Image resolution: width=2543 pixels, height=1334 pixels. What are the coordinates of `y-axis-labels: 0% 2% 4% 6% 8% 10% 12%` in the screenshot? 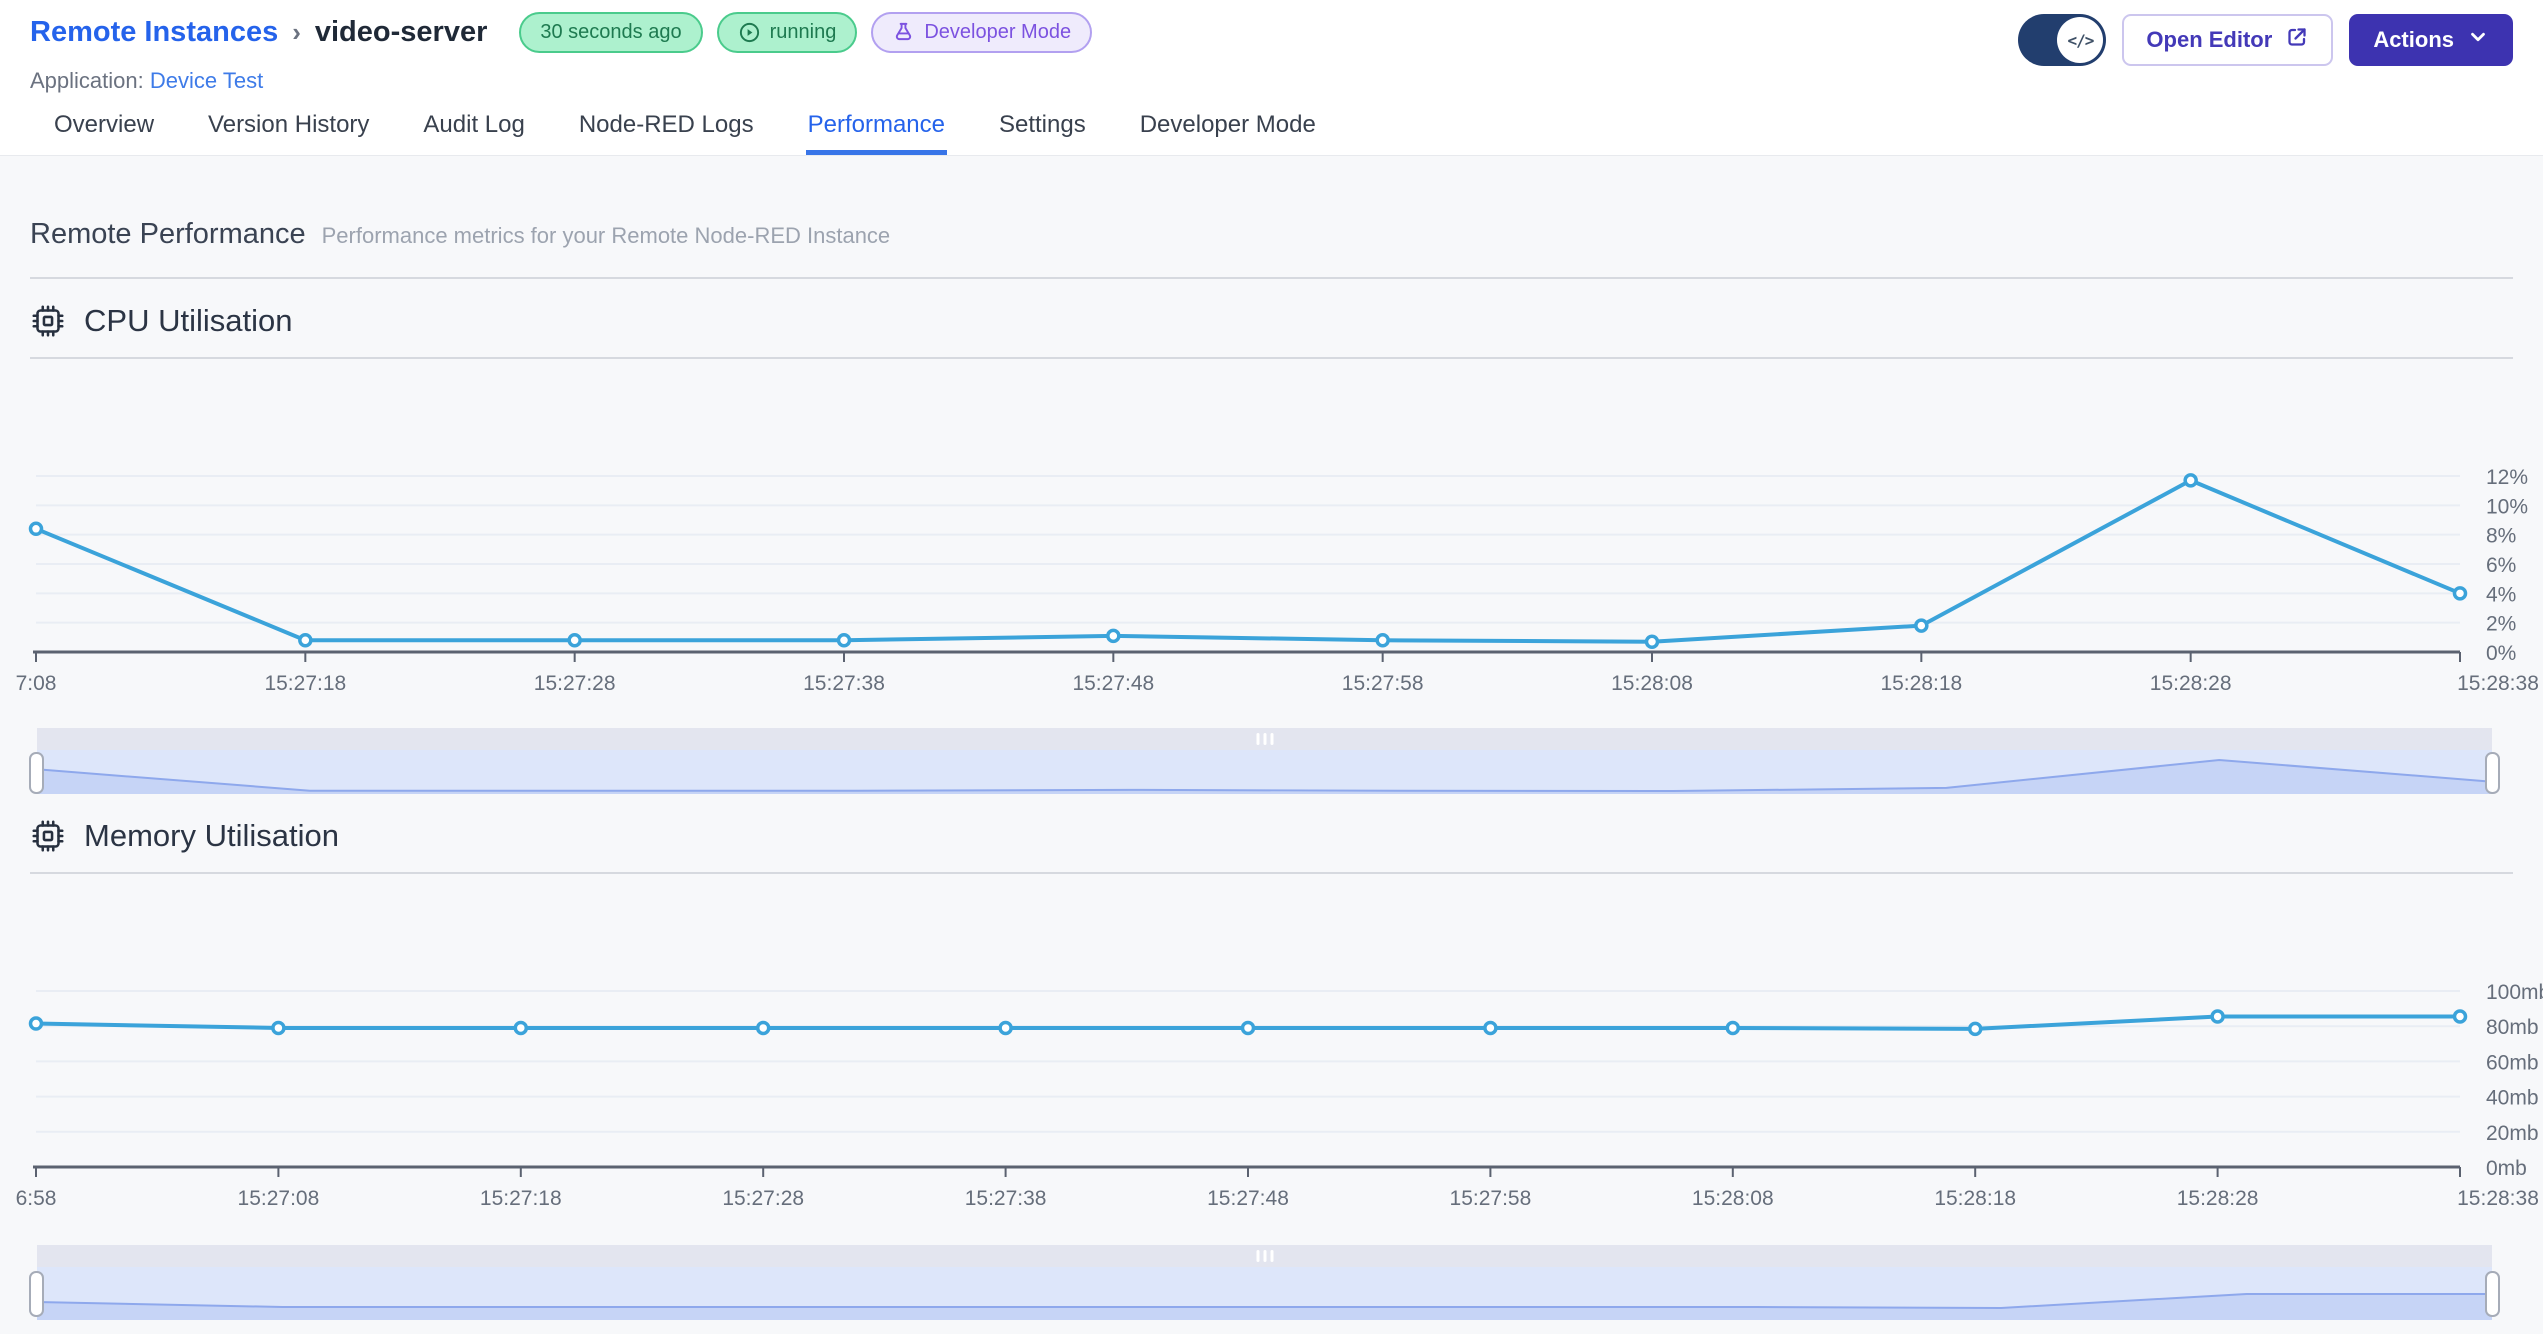 It's located at (2507, 565).